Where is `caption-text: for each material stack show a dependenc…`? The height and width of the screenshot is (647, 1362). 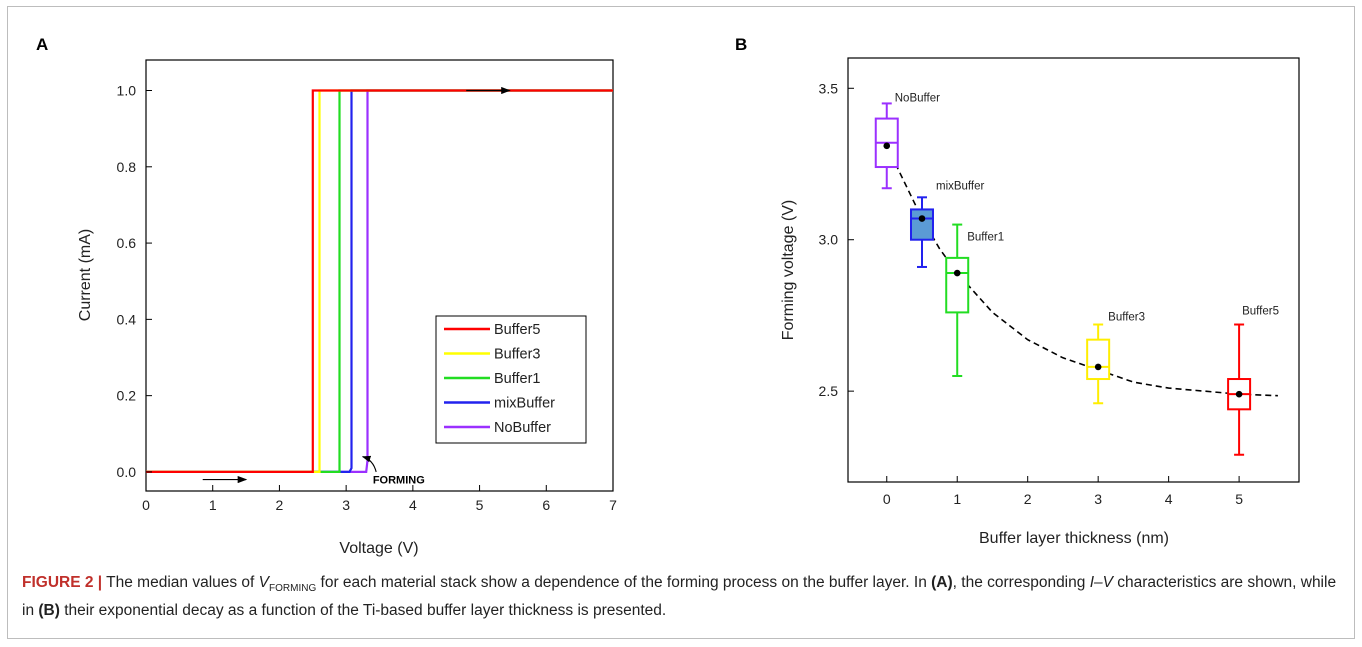
caption-text: for each material stack show a dependenc… is located at coordinates (624, 582).